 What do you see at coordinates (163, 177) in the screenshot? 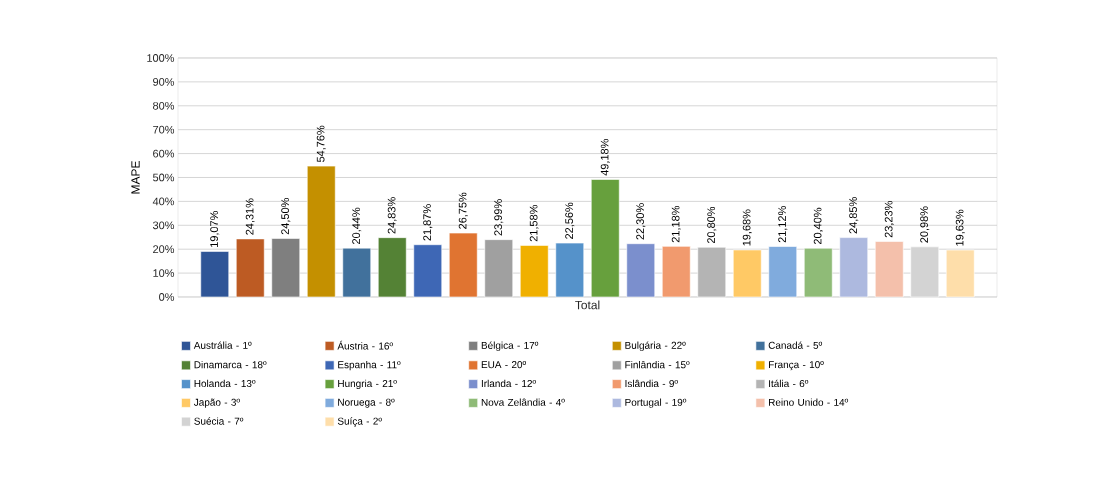
I see `y-tick-label: 50%` at bounding box center [163, 177].